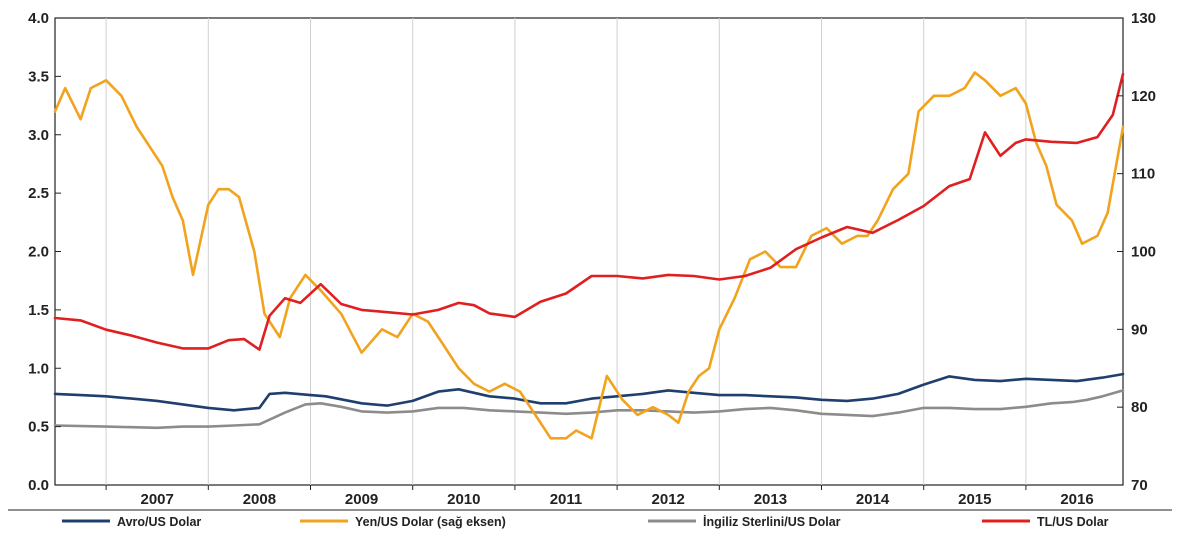  I want to click on legend-label-yen: Yen/US Dolar (sağ eksen), so click(430, 522).